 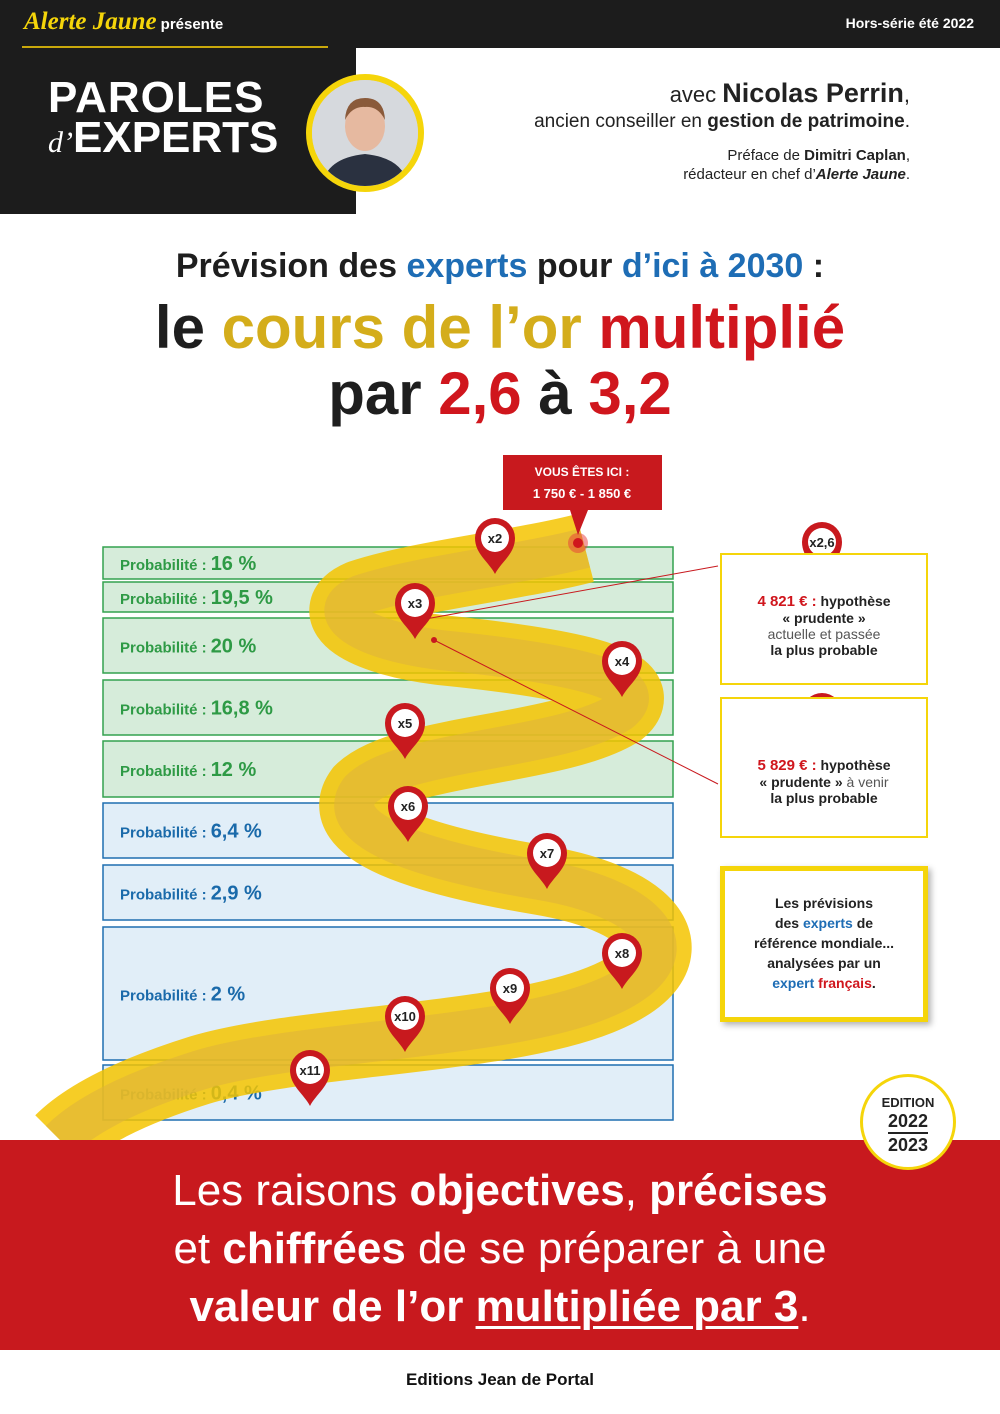 What do you see at coordinates (236, 894) in the screenshot?
I see `probability-value: 2,9 %` at bounding box center [236, 894].